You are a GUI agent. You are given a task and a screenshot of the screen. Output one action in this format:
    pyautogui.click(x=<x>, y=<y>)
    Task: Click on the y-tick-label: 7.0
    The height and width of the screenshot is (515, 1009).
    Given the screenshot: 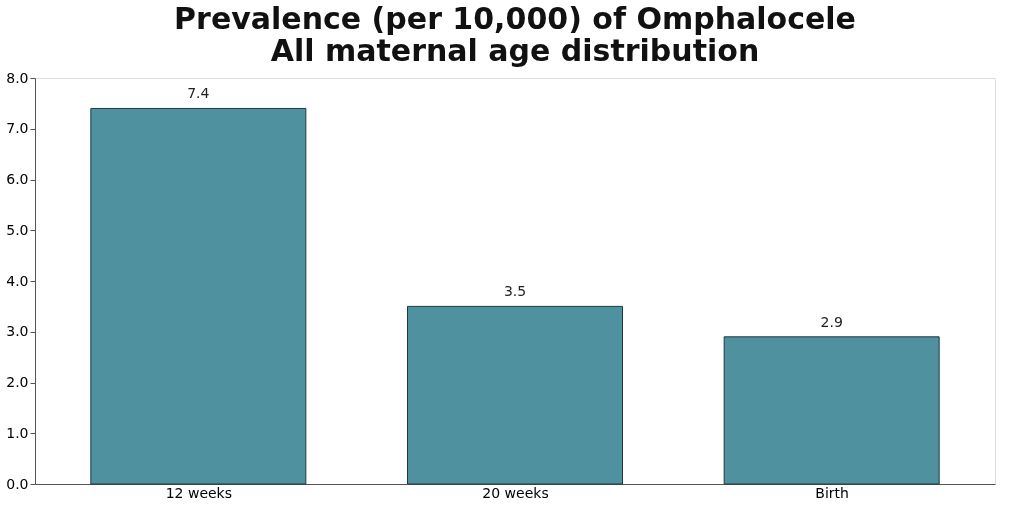 What is the action you would take?
    pyautogui.click(x=17, y=128)
    